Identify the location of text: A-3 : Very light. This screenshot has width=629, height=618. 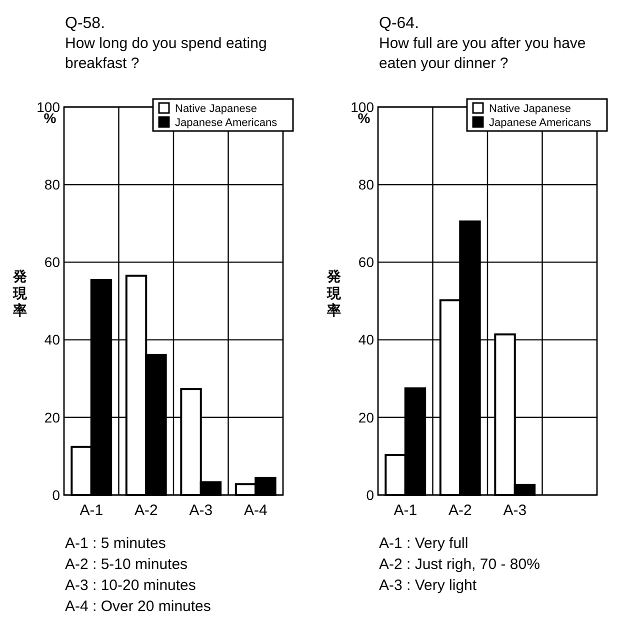
(428, 585).